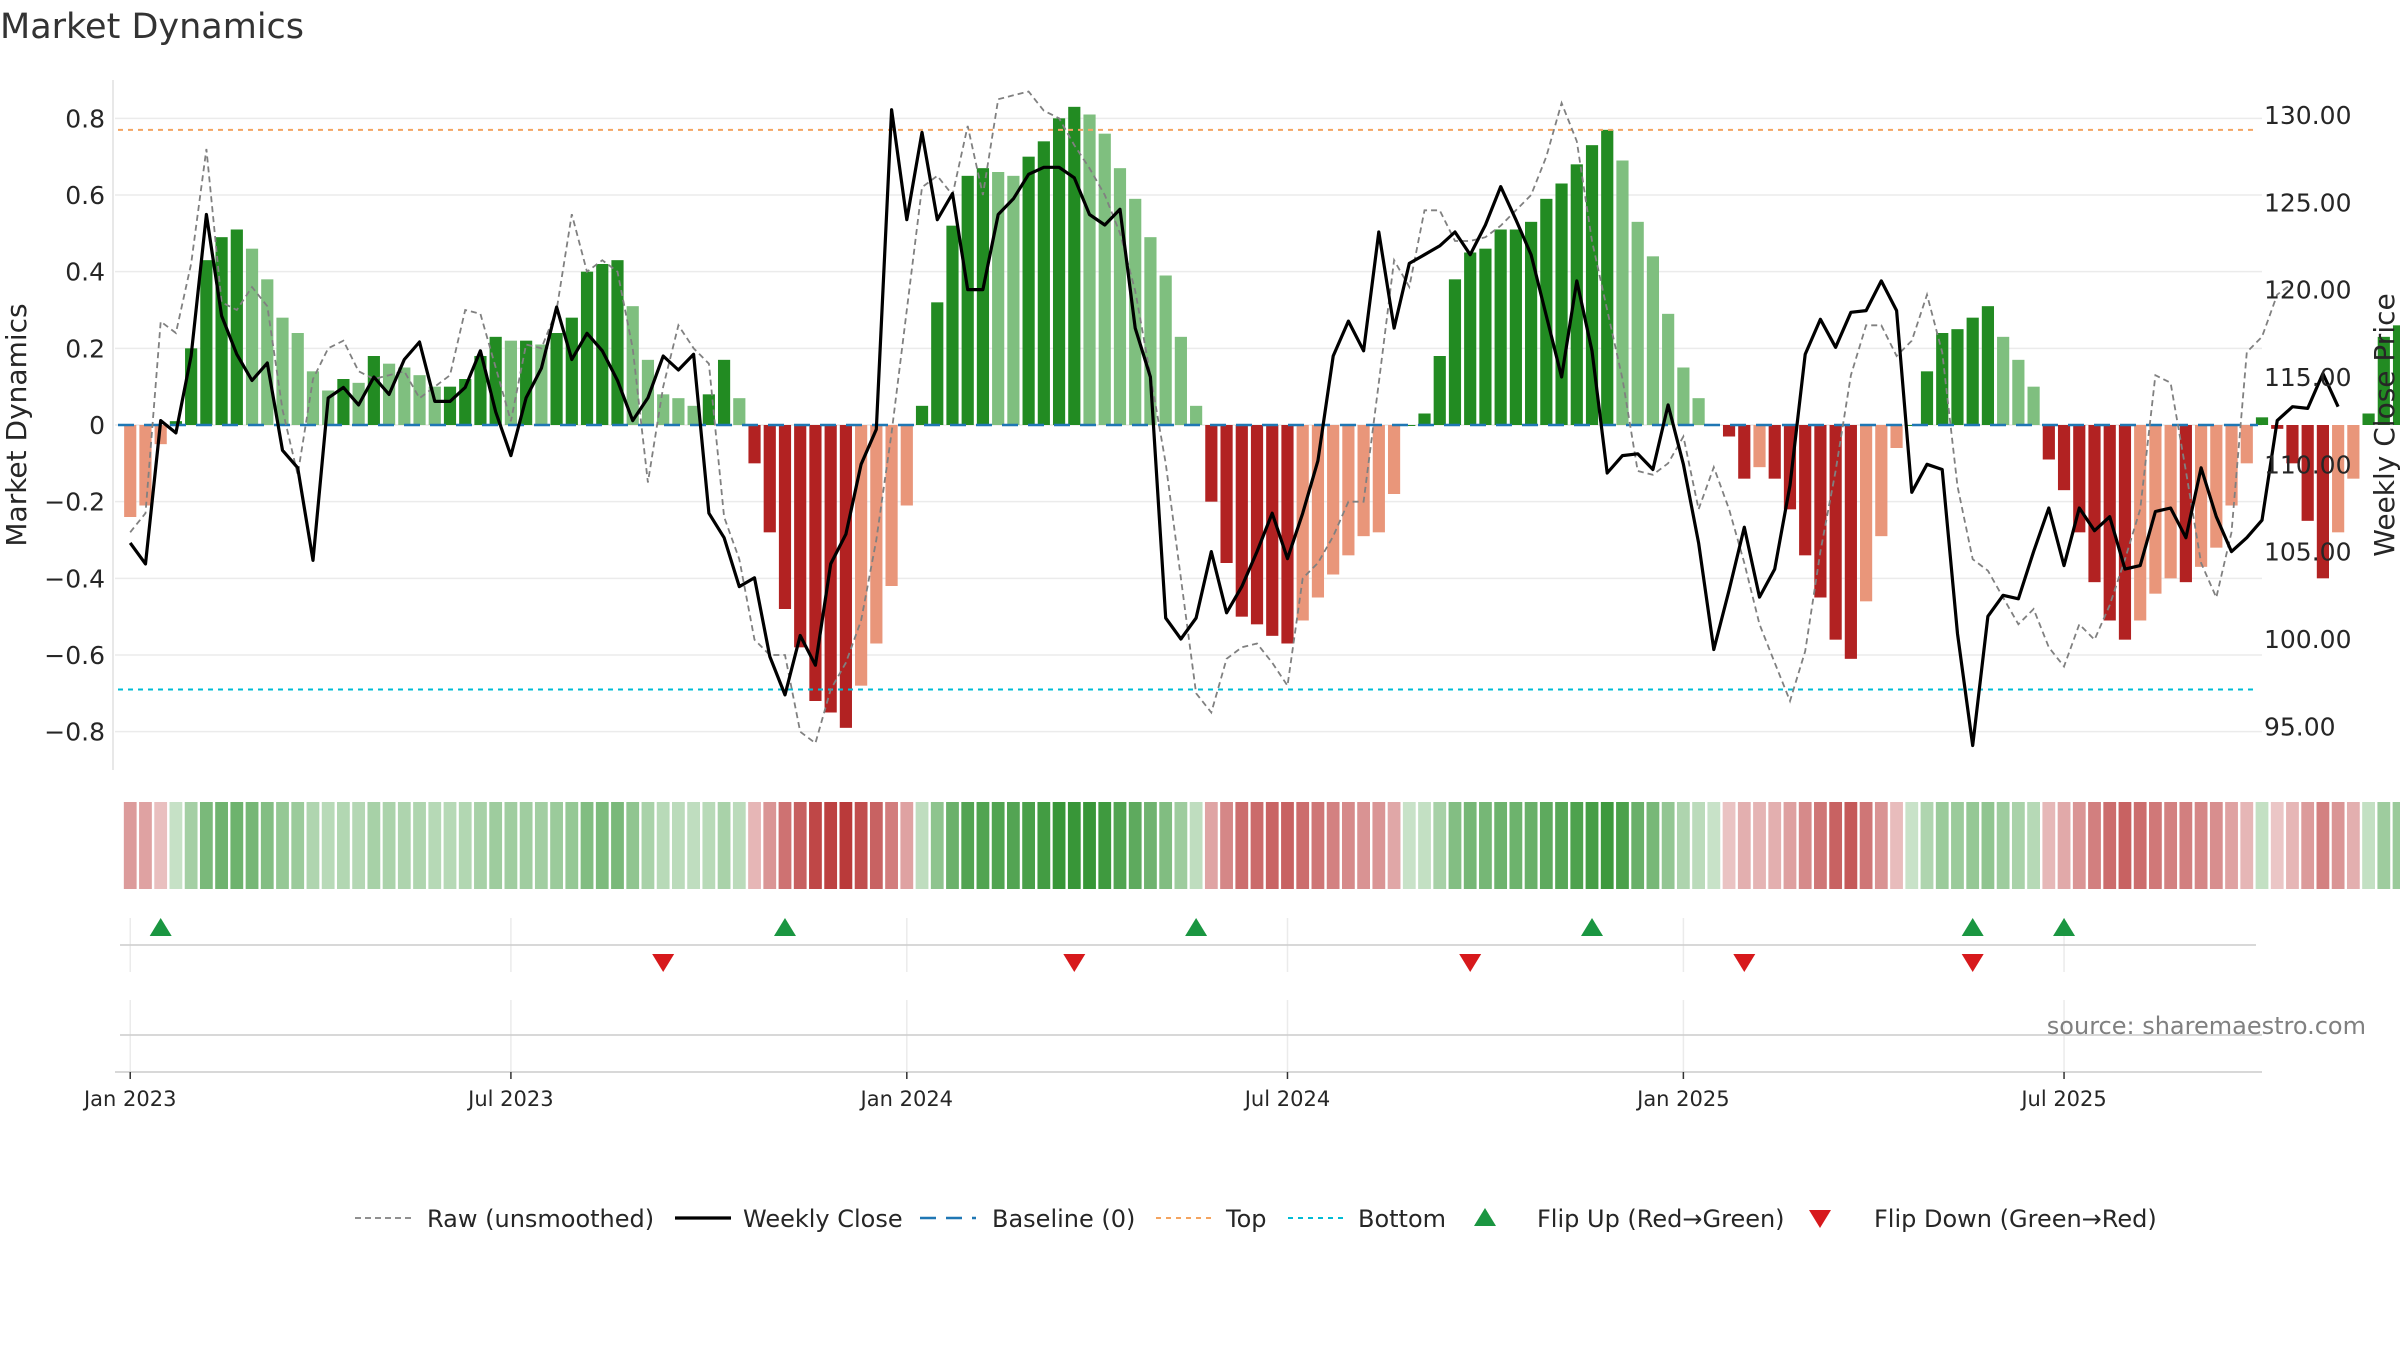 The height and width of the screenshot is (1350, 2400). Describe the element at coordinates (823, 1219) in the screenshot. I see `legend-label: Weekly Close` at that location.